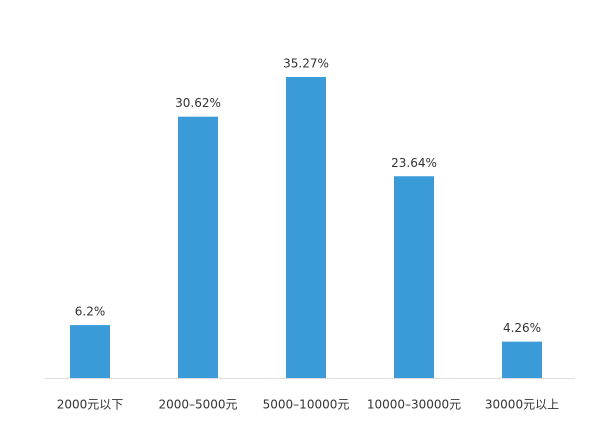  Describe the element at coordinates (414, 405) in the screenshot. I see `x-tick-label: 10000–30000元` at that location.